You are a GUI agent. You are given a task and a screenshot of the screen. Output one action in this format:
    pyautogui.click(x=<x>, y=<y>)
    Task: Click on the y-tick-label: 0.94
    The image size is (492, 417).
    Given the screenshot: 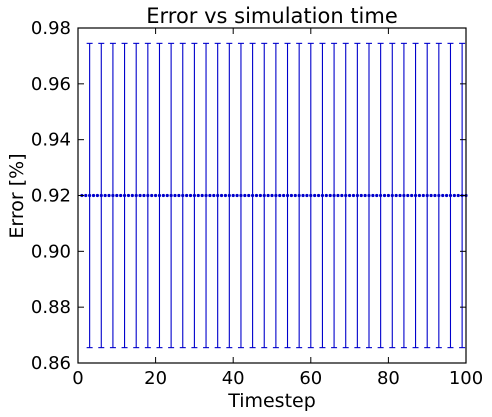 What is the action you would take?
    pyautogui.click(x=51, y=140)
    